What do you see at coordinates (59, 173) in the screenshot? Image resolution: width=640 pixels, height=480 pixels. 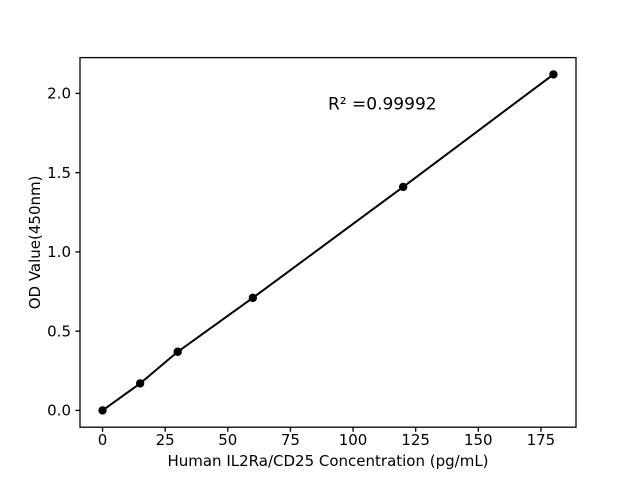 I see `y-tick-label: 1.5` at bounding box center [59, 173].